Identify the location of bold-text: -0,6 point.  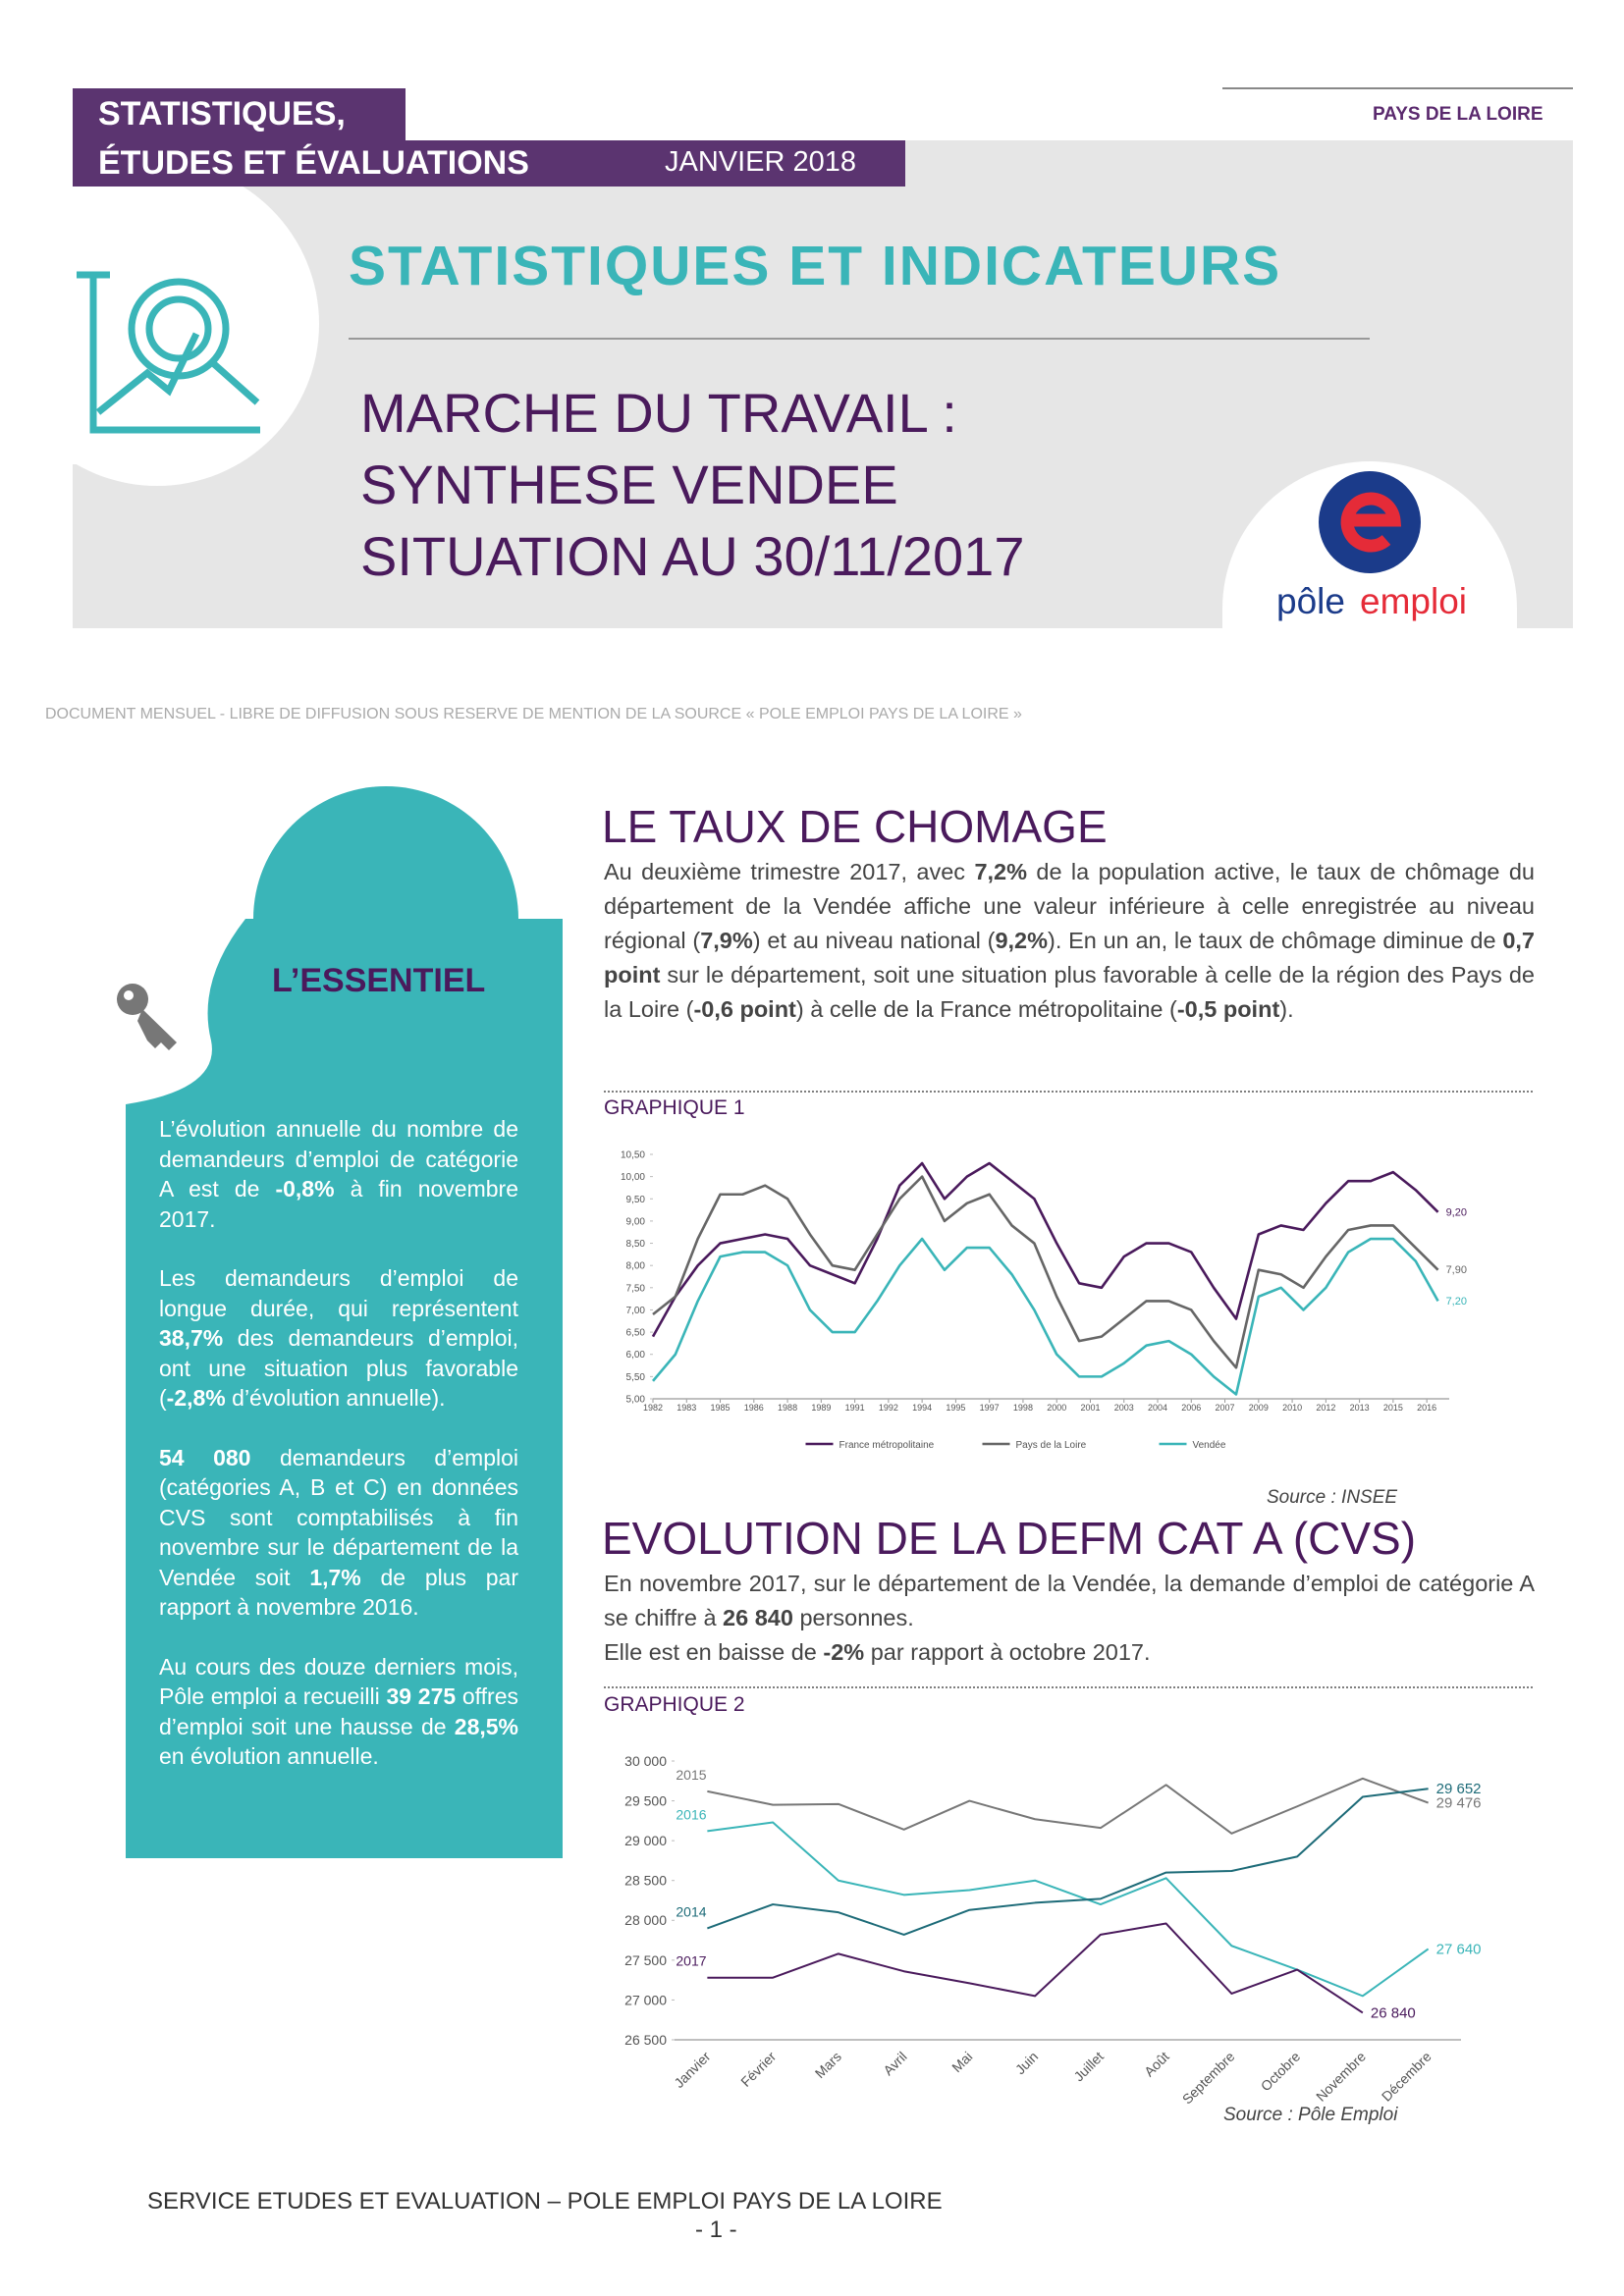
(744, 1009).